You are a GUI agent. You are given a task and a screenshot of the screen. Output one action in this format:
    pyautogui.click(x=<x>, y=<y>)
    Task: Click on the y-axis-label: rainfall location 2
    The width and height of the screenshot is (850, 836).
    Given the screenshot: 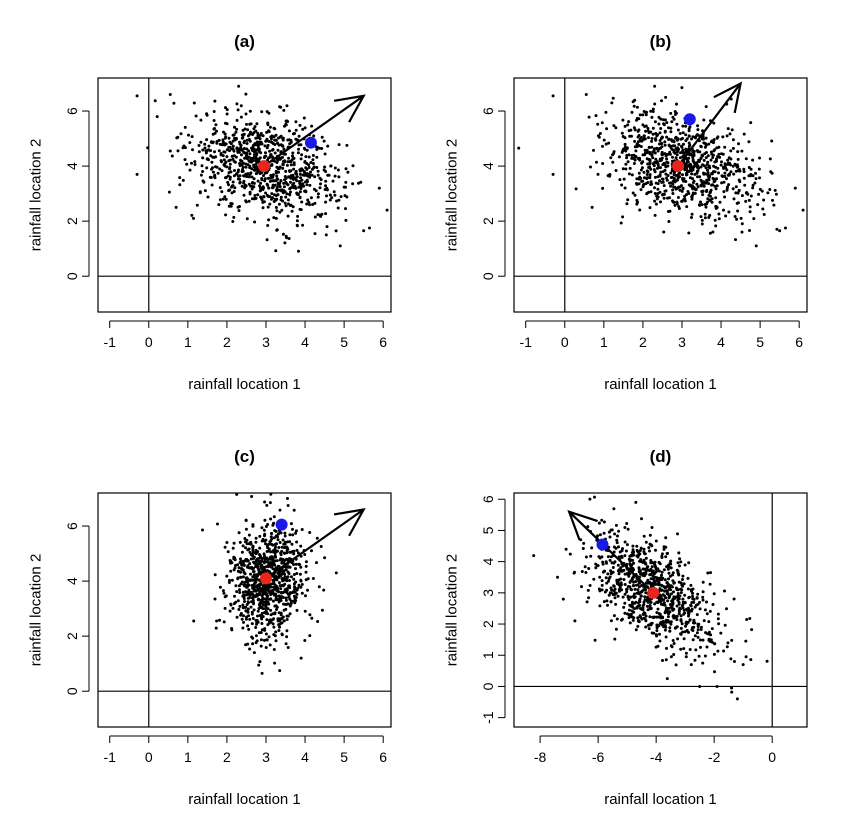 What is the action you would take?
    pyautogui.click(x=36, y=610)
    